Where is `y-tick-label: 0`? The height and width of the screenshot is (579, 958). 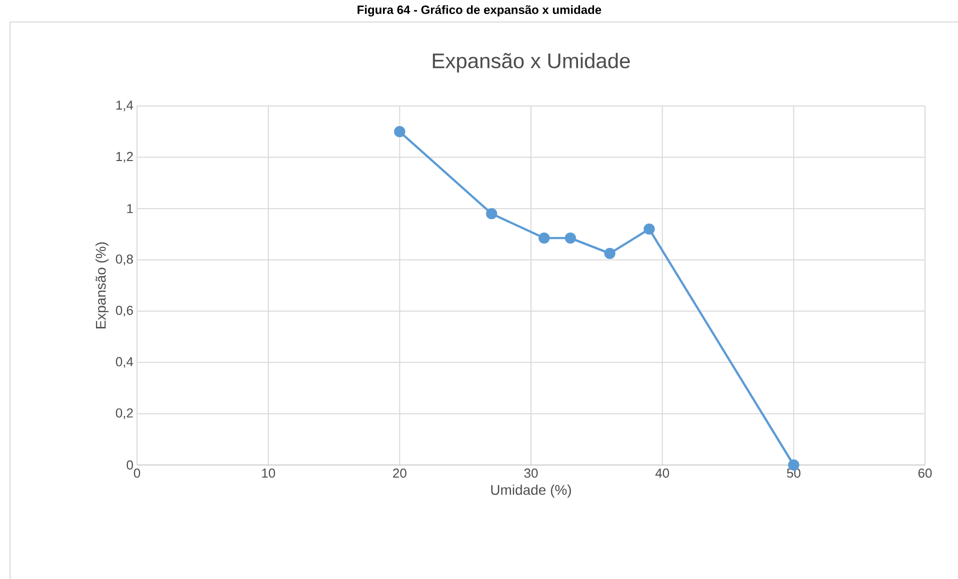 y-tick-label: 0 is located at coordinates (129, 465).